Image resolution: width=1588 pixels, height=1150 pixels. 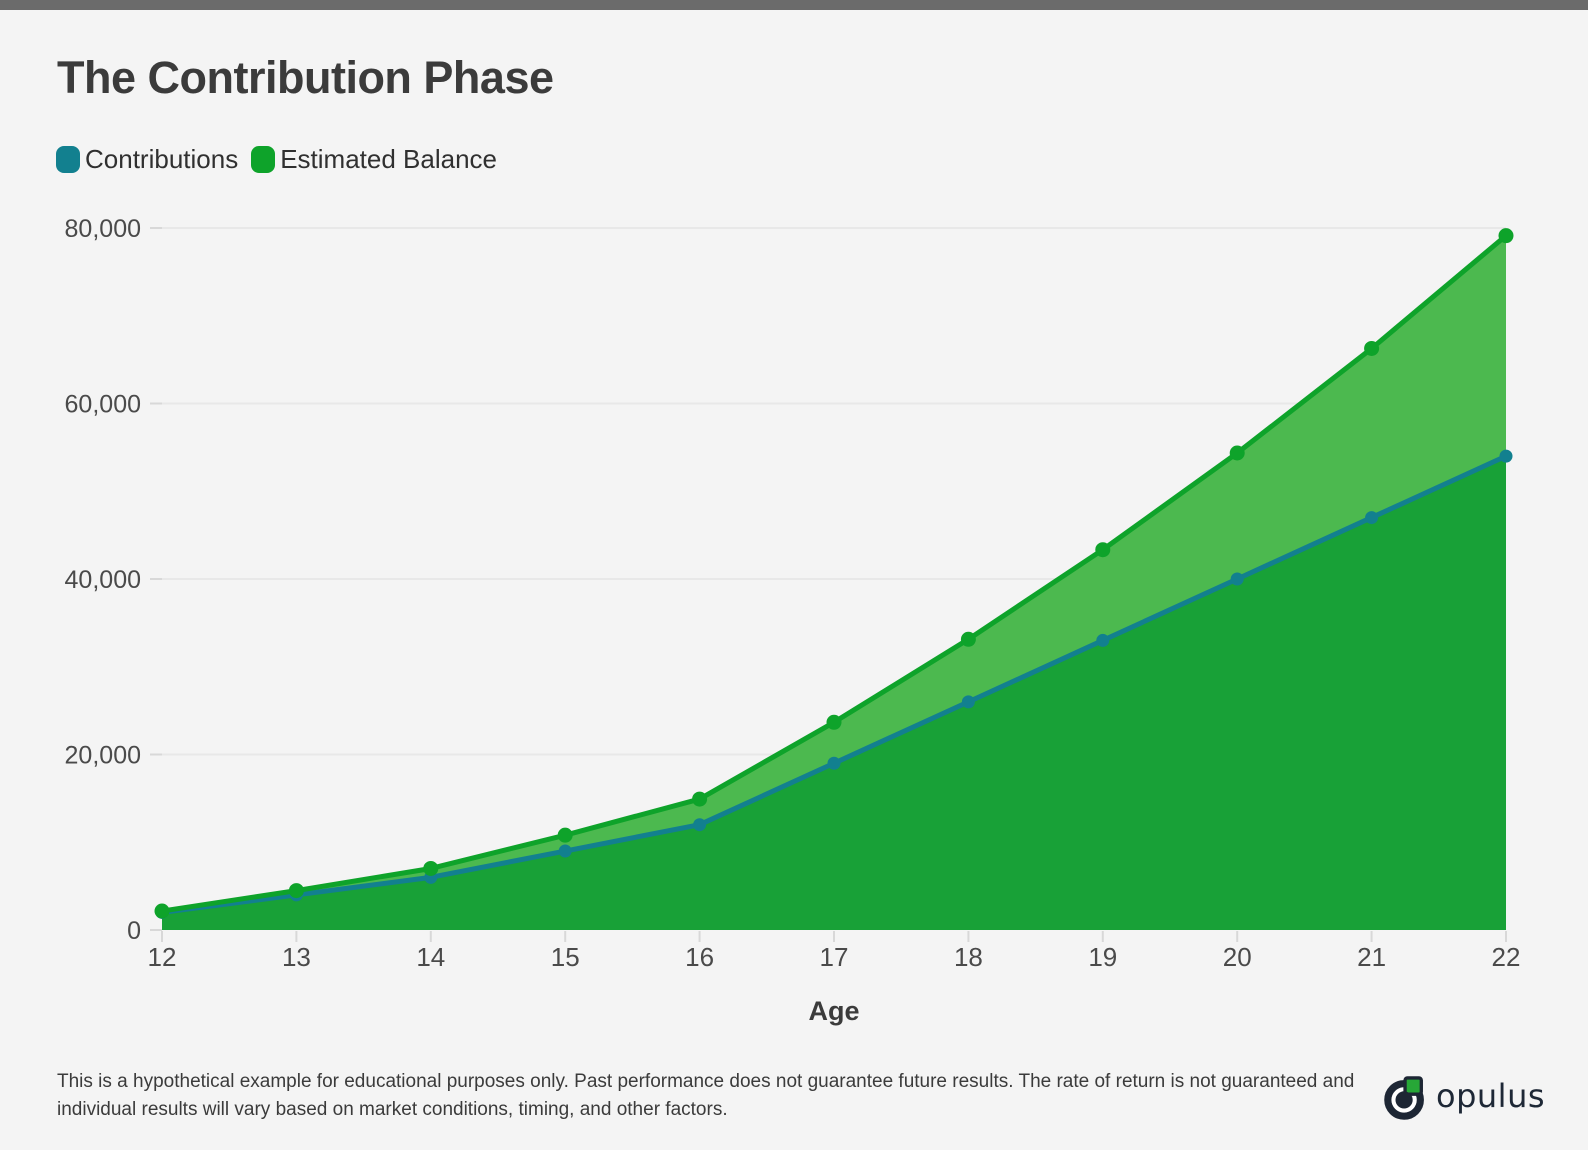 What do you see at coordinates (103, 405) in the screenshot?
I see `y-tick-label: 60,000` at bounding box center [103, 405].